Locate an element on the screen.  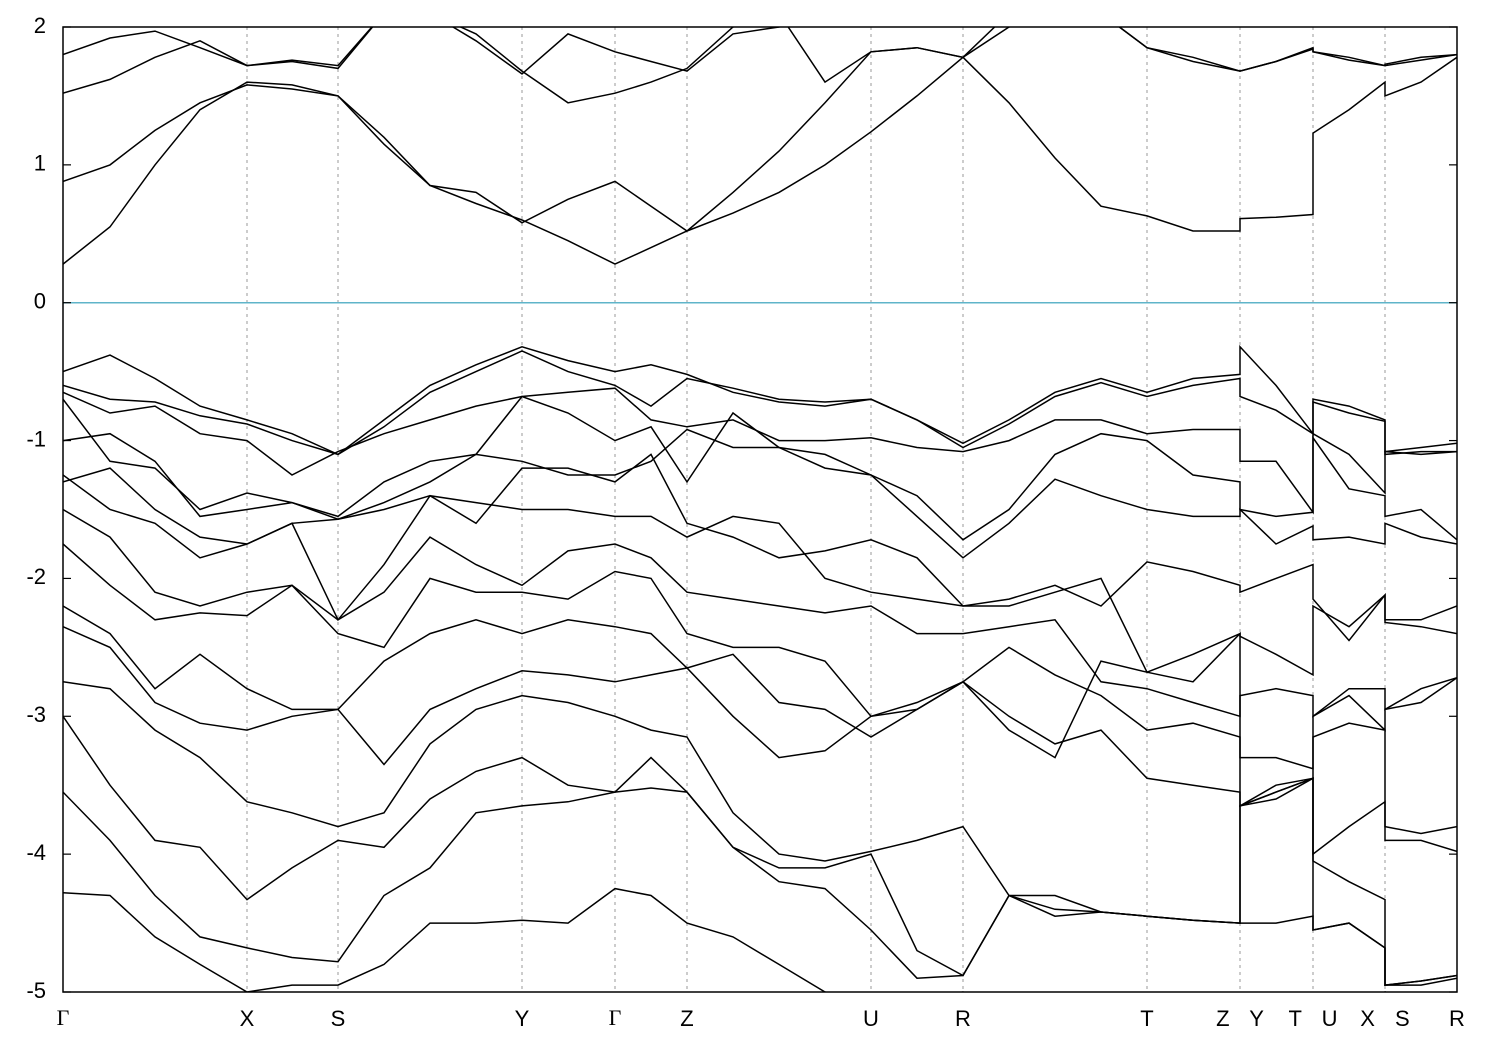
y-tick-label: 0 is located at coordinates (40, 301).